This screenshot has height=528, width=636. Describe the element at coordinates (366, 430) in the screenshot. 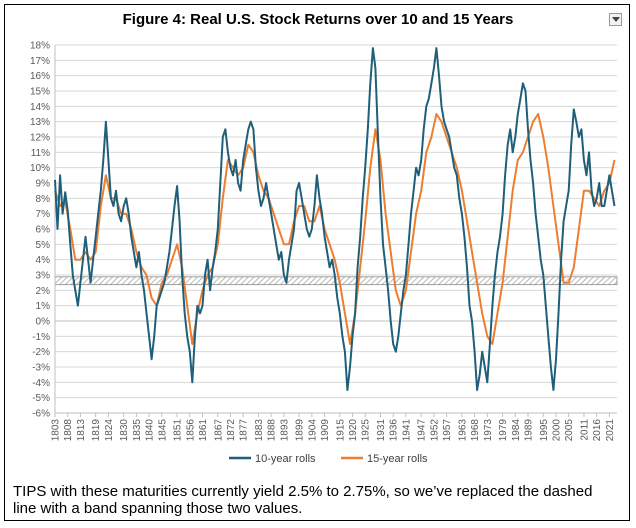

I see `x-tick-label: 1925` at that location.